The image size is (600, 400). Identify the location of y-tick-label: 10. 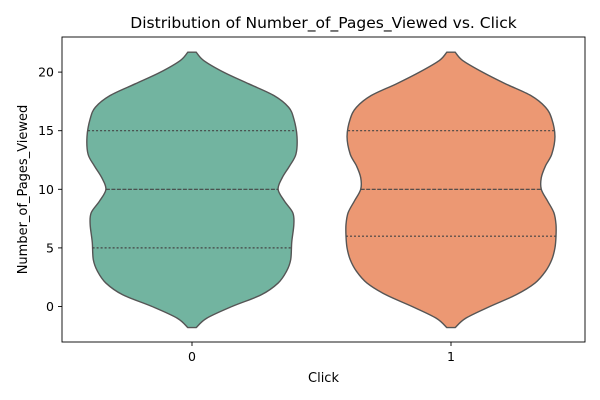
(46, 189).